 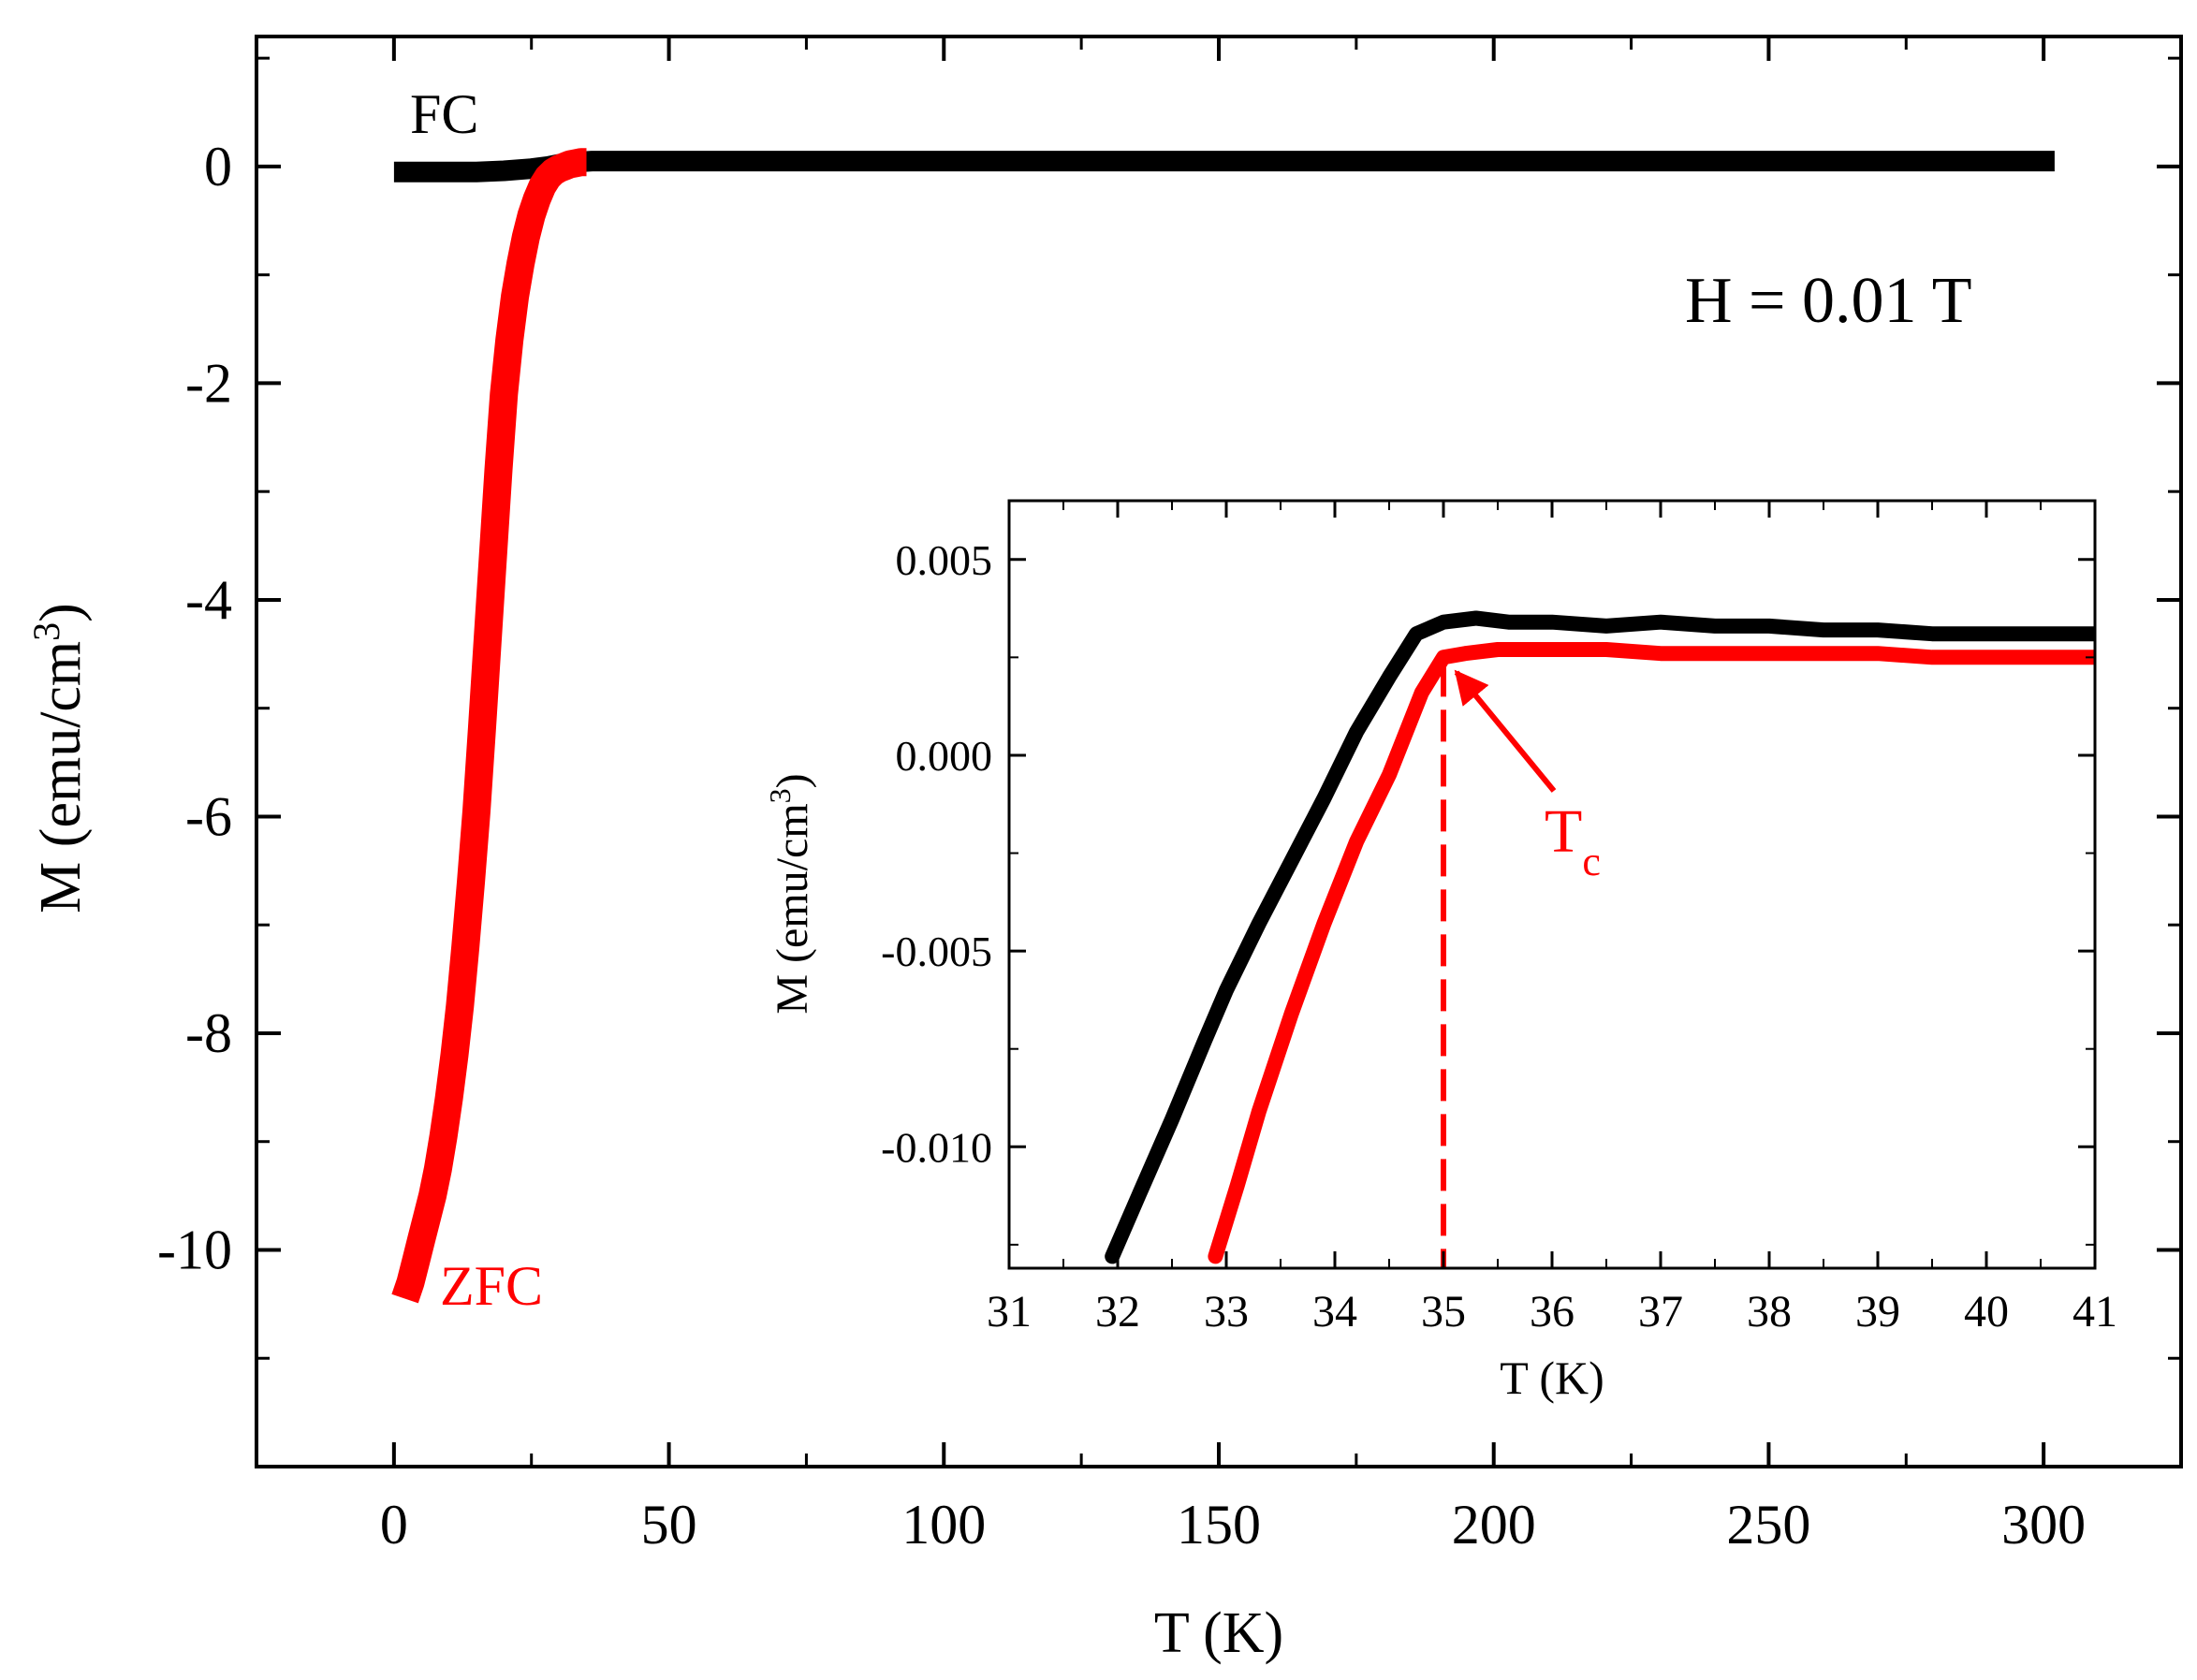 What do you see at coordinates (492, 1286) in the screenshot?
I see `zfc-label: ZFC` at bounding box center [492, 1286].